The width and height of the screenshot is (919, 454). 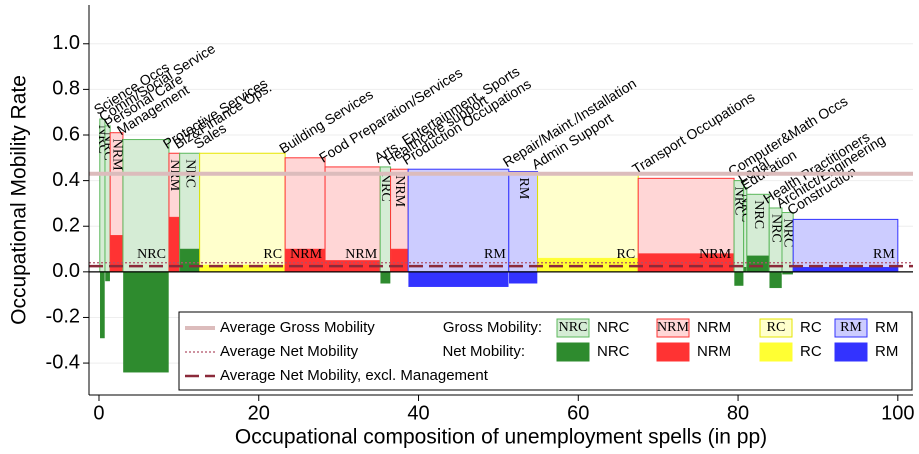 What do you see at coordinates (66, 43) in the screenshot?
I see `y-tick-label: 1.0` at bounding box center [66, 43].